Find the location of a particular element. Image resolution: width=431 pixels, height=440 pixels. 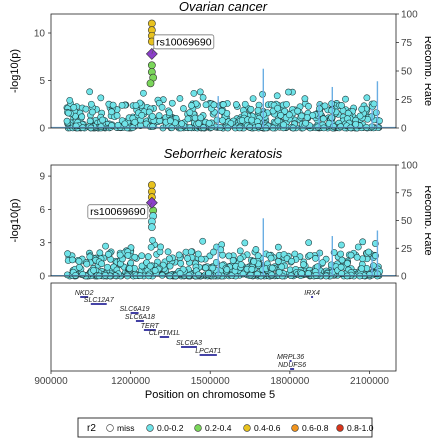

gene-label: MRPL36 is located at coordinates (290, 357).